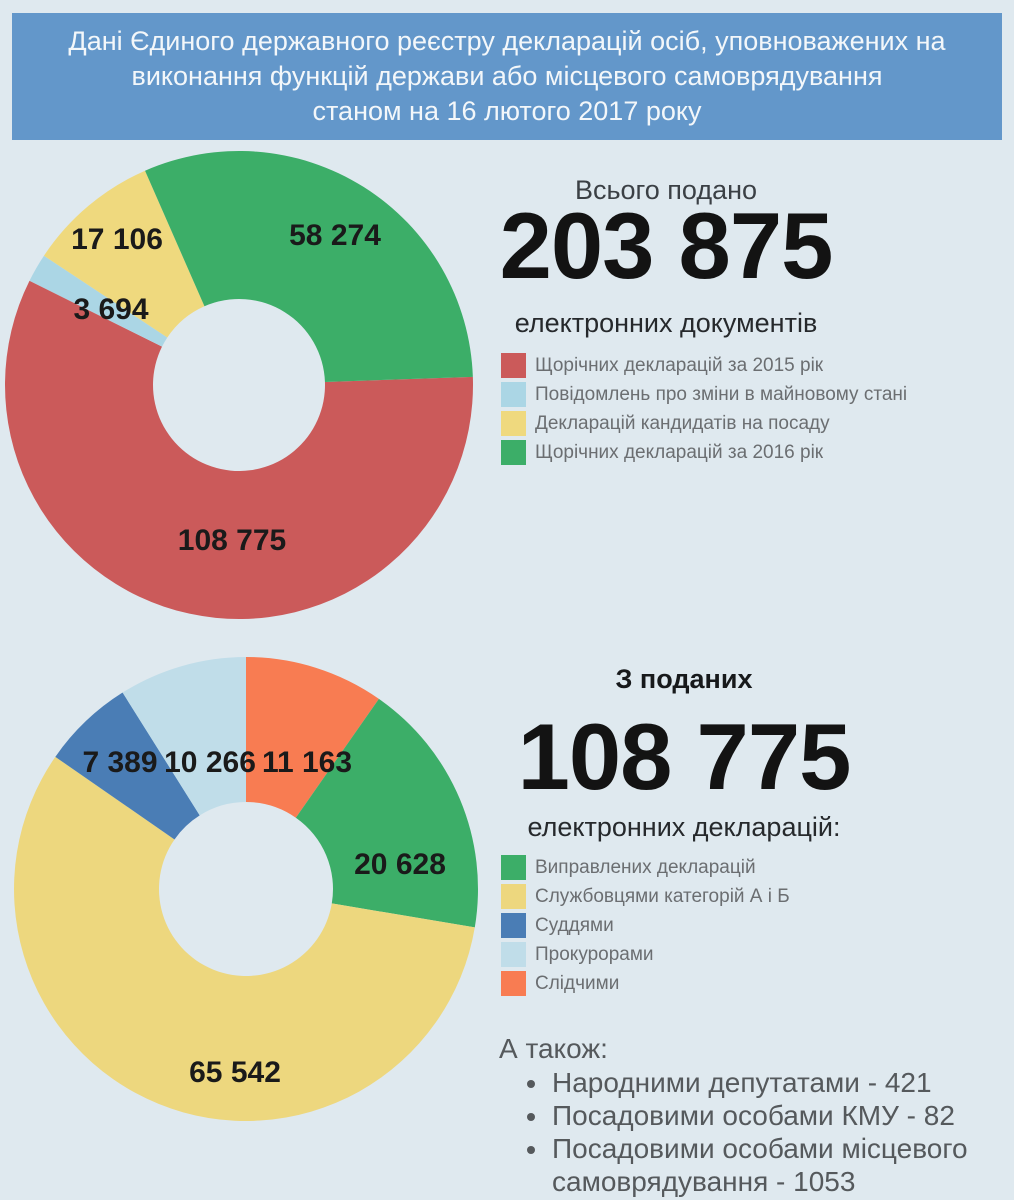  I want to click on legend-label-0: Виправлених декларацій, so click(645, 867).